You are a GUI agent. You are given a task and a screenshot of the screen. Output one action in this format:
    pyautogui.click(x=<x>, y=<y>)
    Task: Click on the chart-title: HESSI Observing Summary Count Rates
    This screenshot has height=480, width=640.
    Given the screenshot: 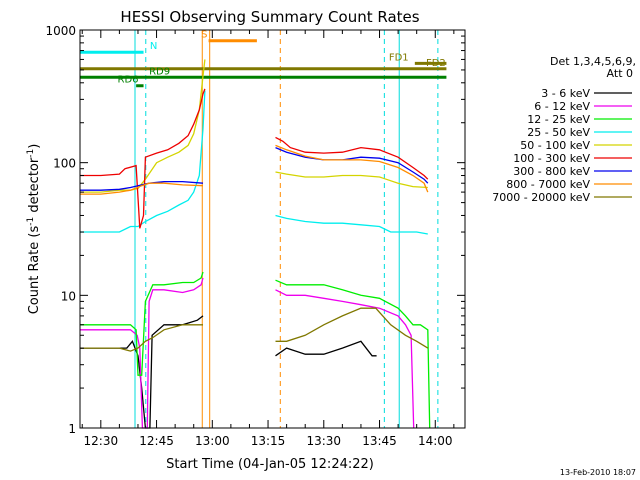 What is the action you would take?
    pyautogui.click(x=269, y=17)
    